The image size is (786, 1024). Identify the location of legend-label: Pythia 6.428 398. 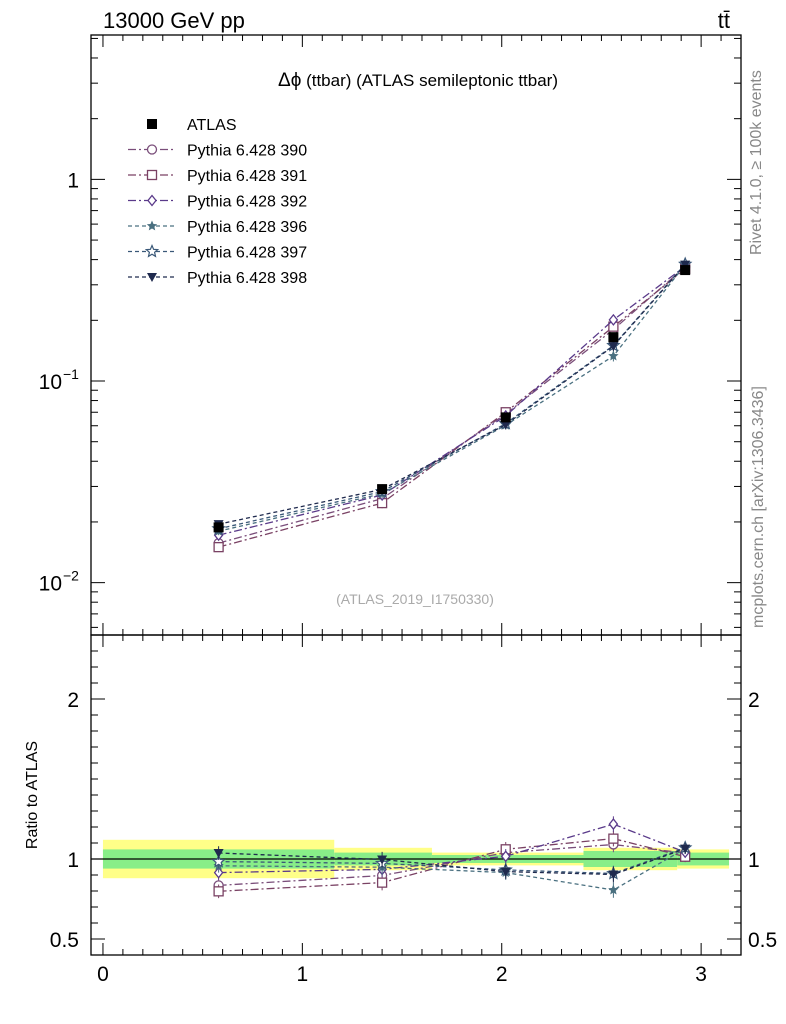
(247, 278).